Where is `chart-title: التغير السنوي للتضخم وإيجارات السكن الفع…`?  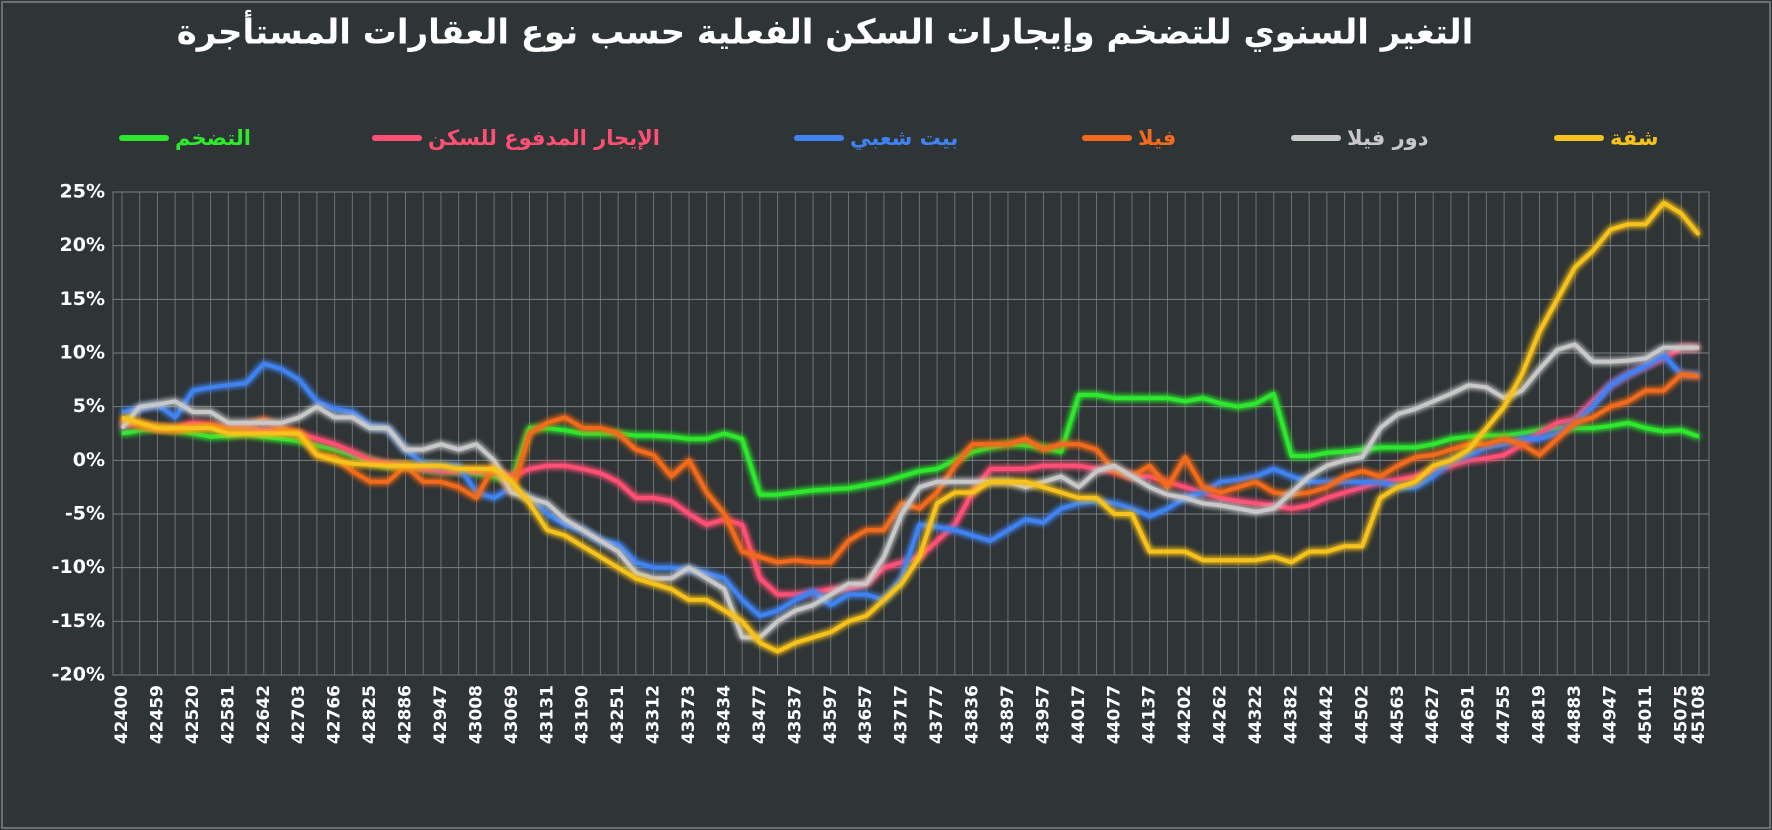
chart-title: التغير السنوي للتضخم وإيجارات السكن الفع… is located at coordinates (825, 31).